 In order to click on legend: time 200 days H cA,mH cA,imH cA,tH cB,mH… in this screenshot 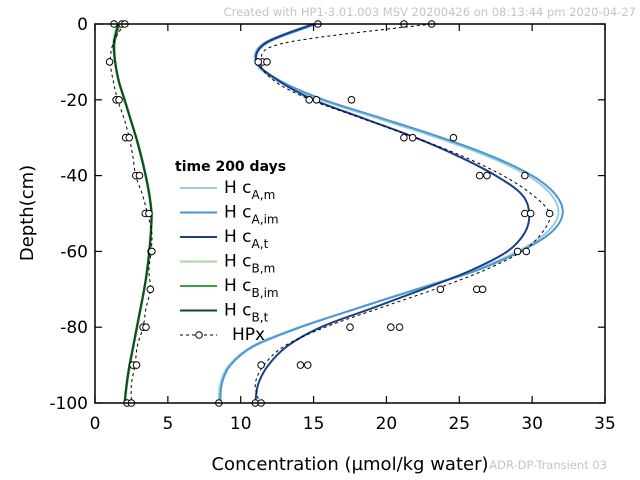, I will do `click(230, 252)`.